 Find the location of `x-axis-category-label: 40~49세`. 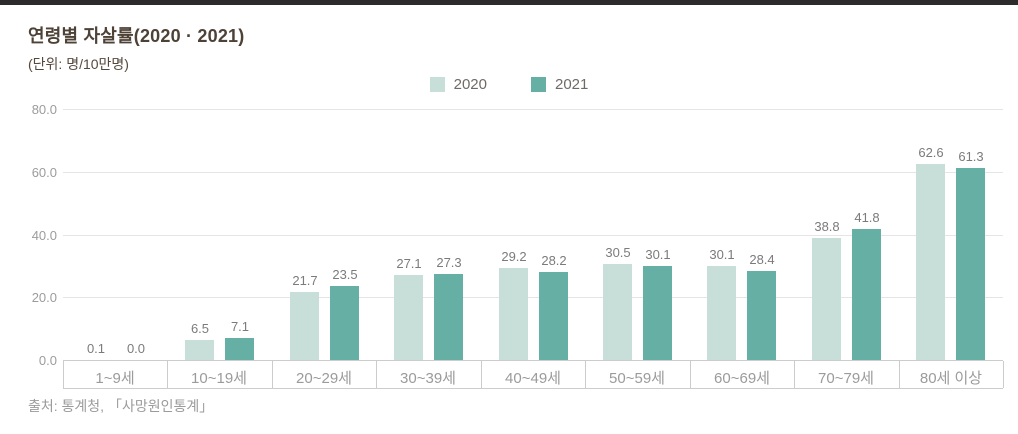

x-axis-category-label: 40~49세 is located at coordinates (533, 378).